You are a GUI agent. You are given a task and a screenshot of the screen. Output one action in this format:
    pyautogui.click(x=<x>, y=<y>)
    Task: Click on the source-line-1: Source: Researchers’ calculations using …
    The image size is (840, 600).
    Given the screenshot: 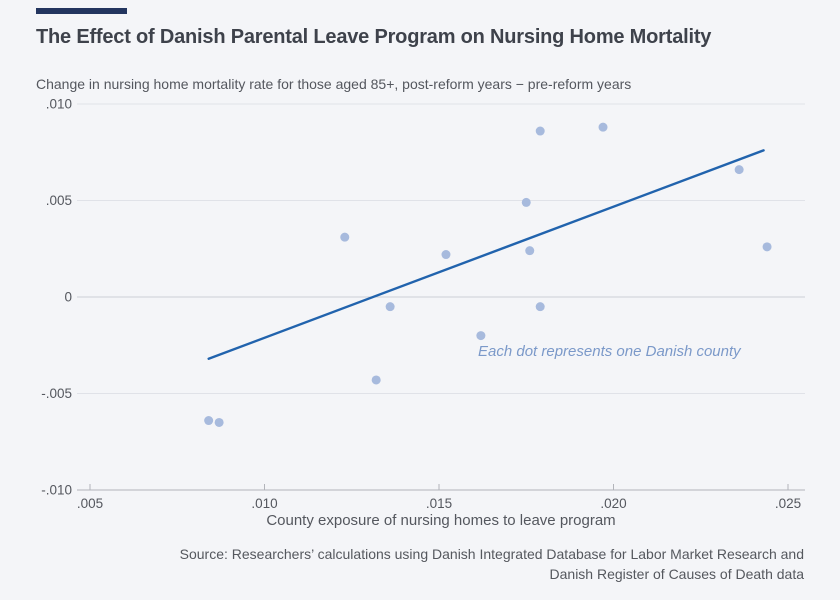 What is the action you would take?
    pyautogui.click(x=491, y=554)
    